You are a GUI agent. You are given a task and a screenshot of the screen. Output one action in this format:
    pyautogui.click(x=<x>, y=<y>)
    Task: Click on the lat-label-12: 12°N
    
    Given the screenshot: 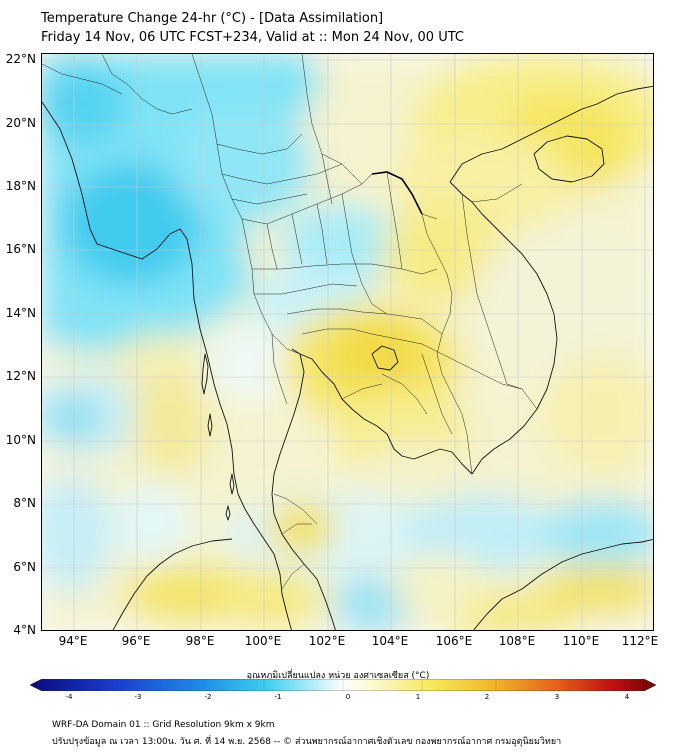 What is the action you would take?
    pyautogui.click(x=20, y=376)
    